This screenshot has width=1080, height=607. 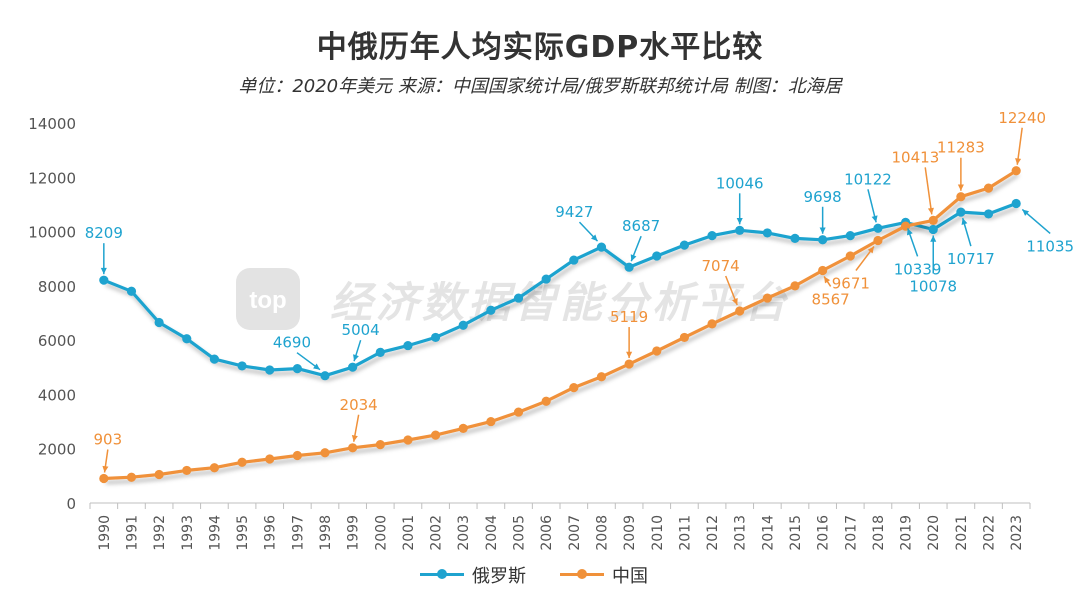 I want to click on legend-item-china: 中国, so click(x=604, y=575).